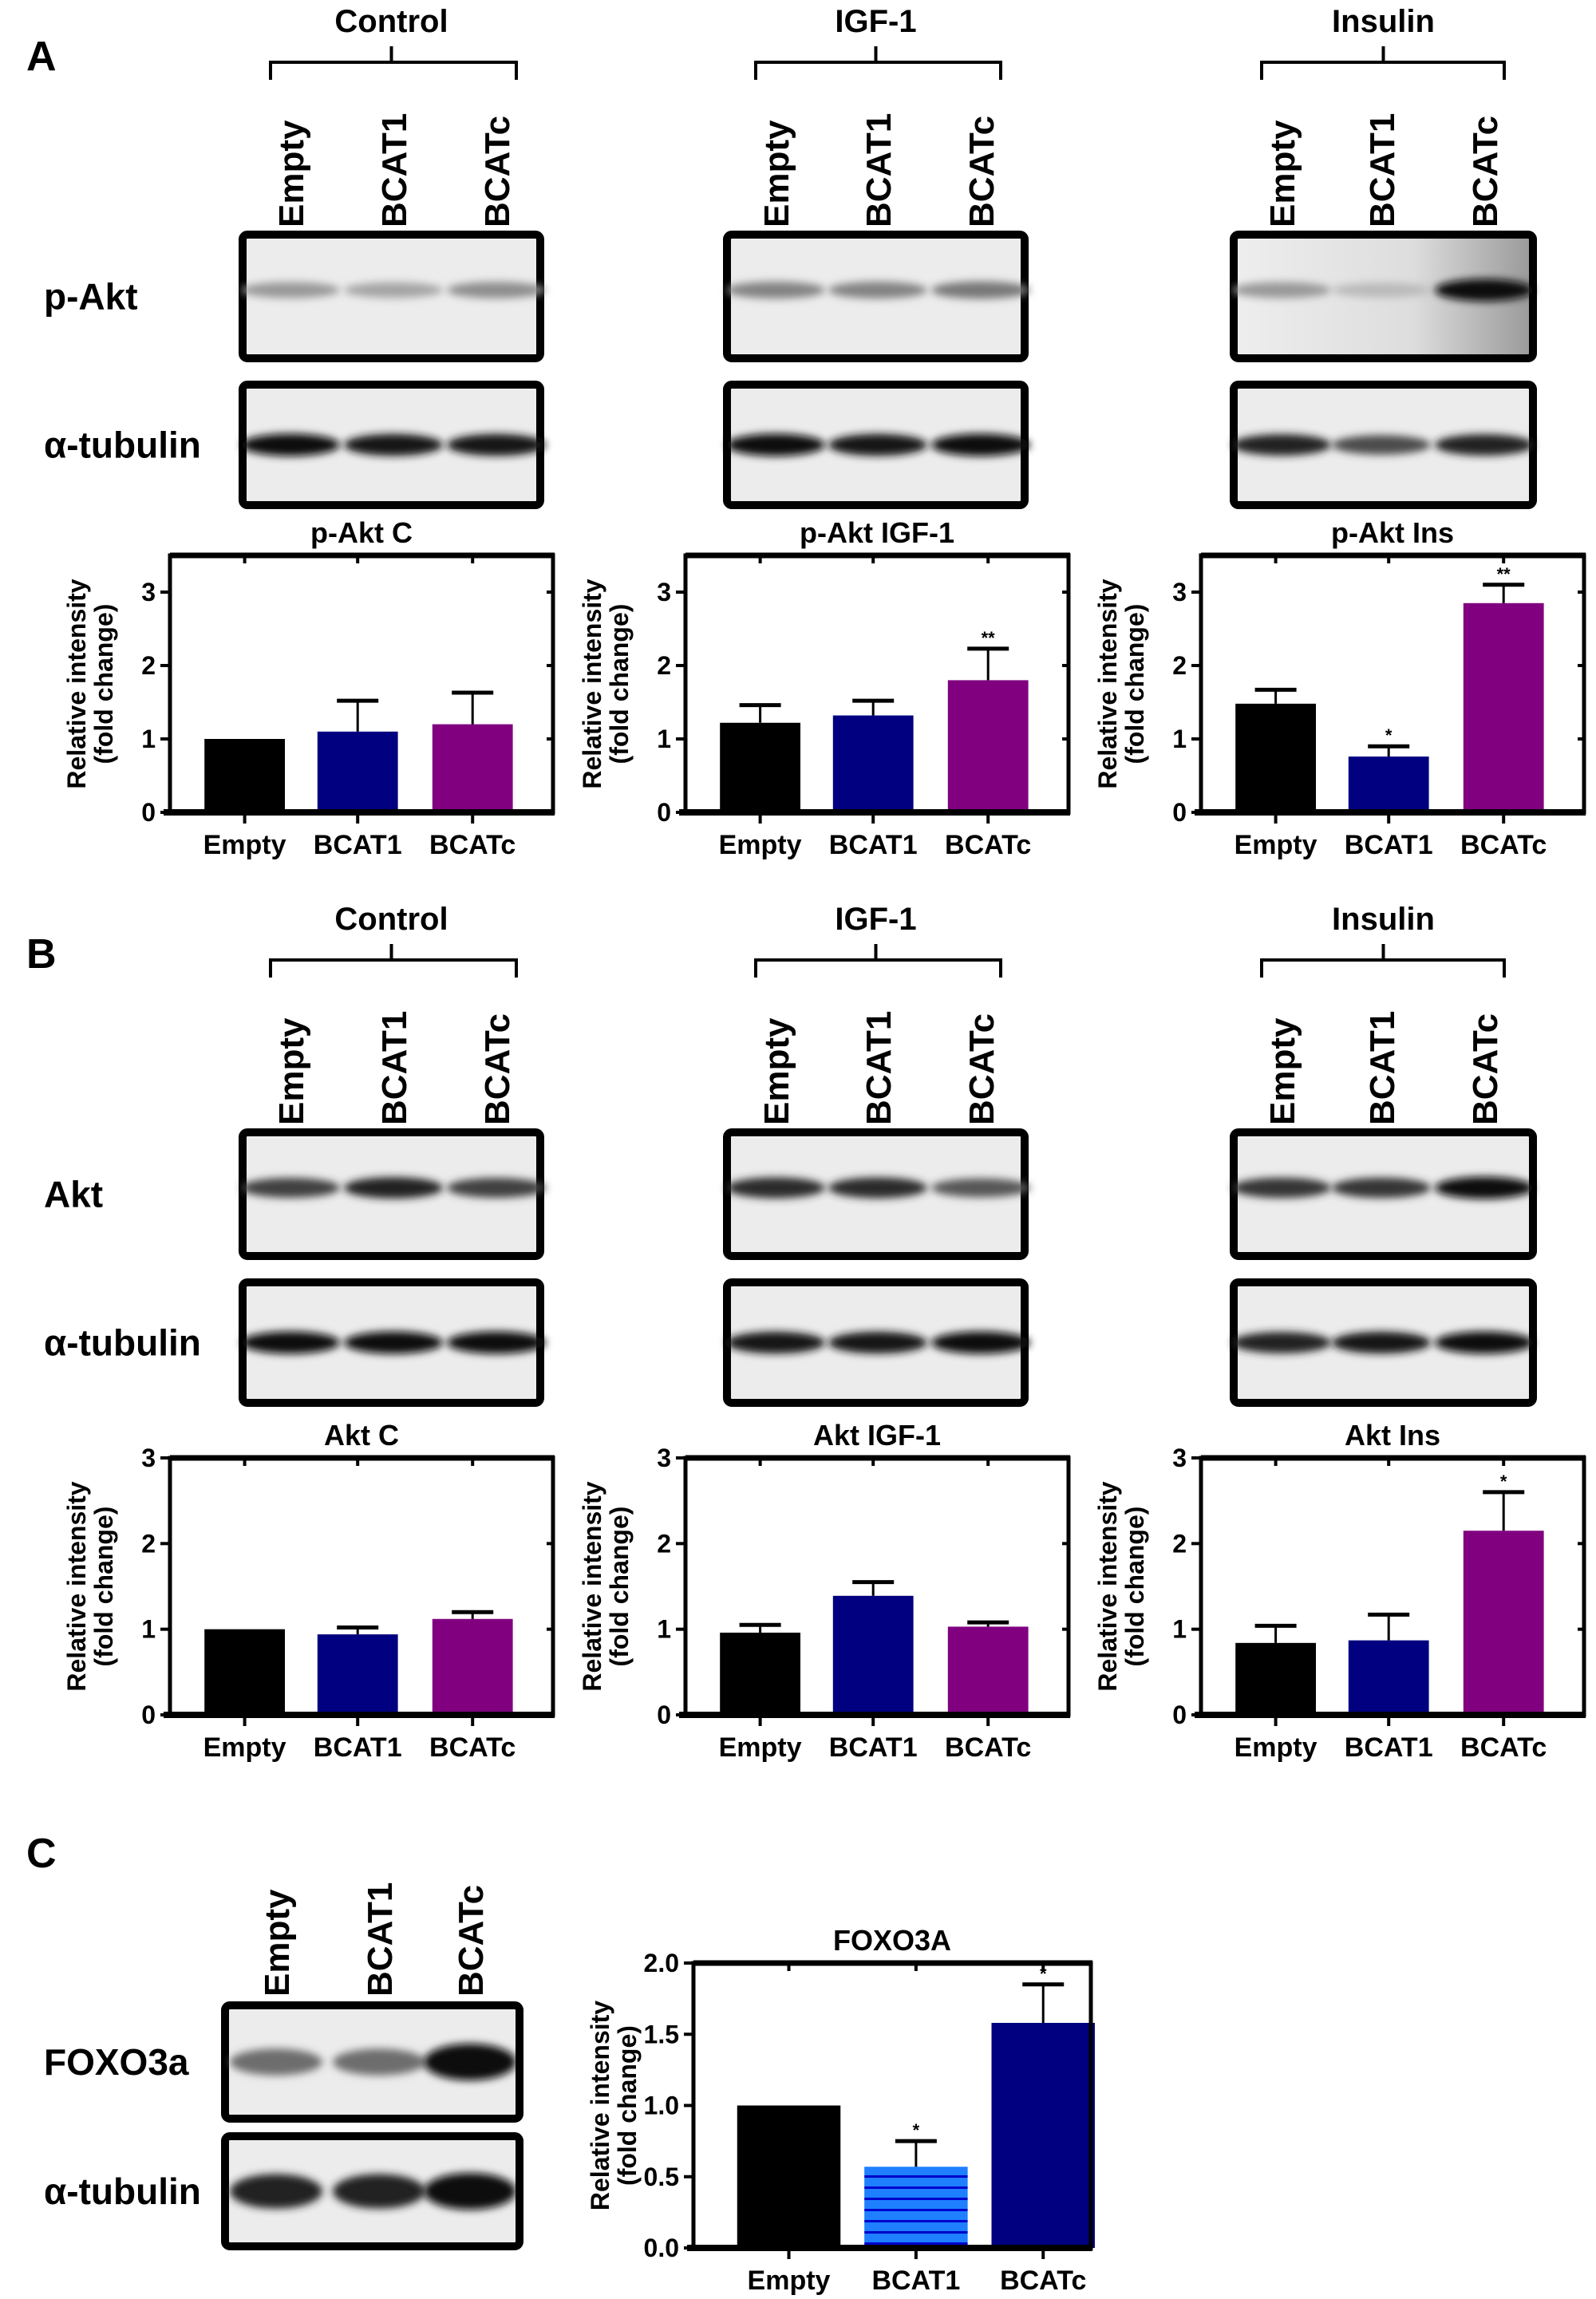 Image resolution: width=1596 pixels, height=2299 pixels. Describe the element at coordinates (661, 1963) in the screenshot. I see `y-tick-label: 2.0` at that location.